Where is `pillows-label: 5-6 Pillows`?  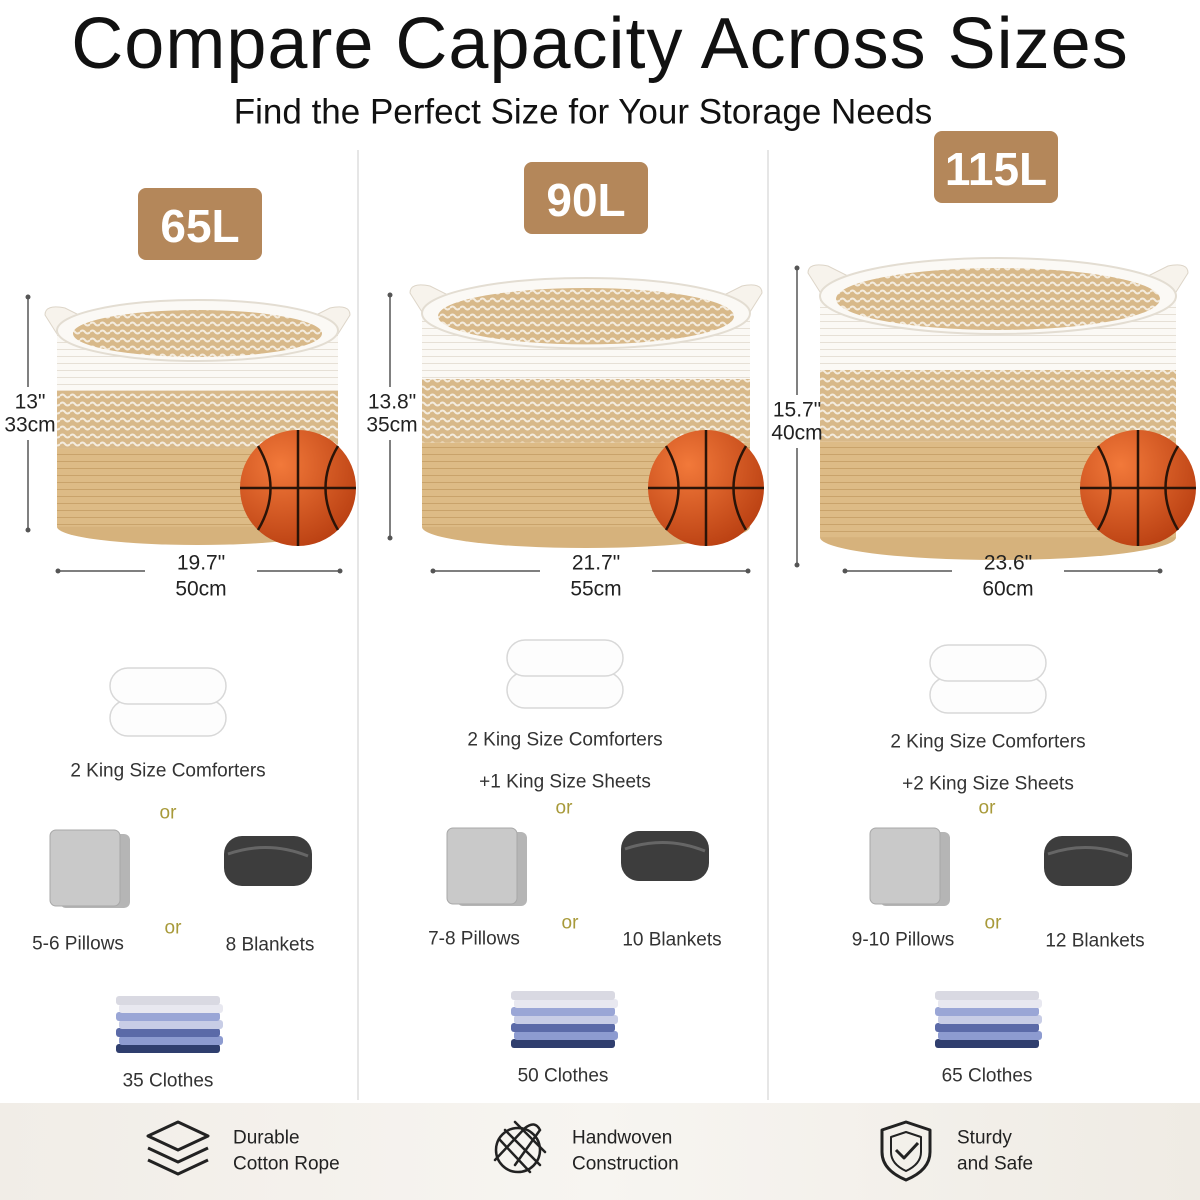
pillows-label: 5-6 Pillows is located at coordinates (78, 944).